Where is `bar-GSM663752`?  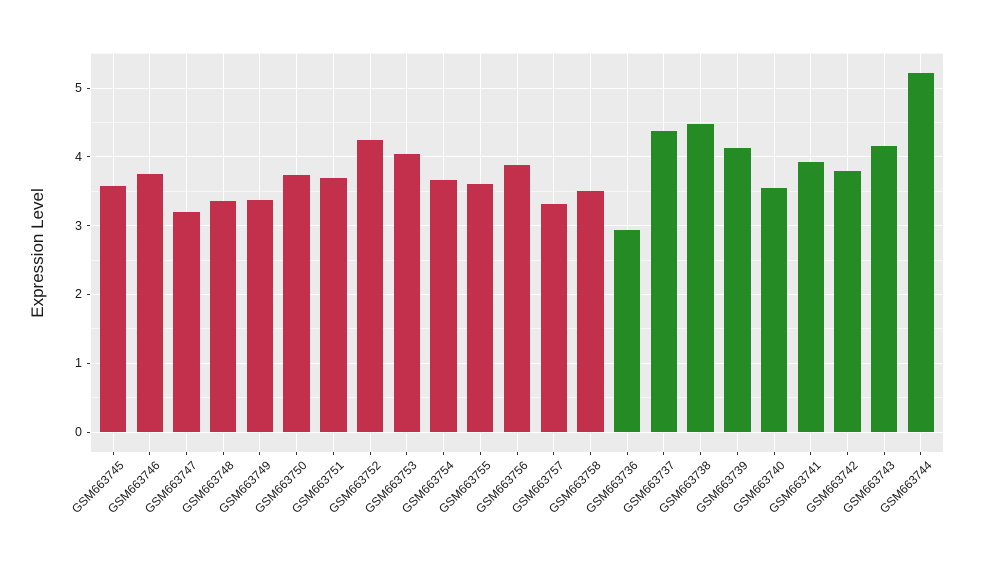
bar-GSM663752 is located at coordinates (370, 286).